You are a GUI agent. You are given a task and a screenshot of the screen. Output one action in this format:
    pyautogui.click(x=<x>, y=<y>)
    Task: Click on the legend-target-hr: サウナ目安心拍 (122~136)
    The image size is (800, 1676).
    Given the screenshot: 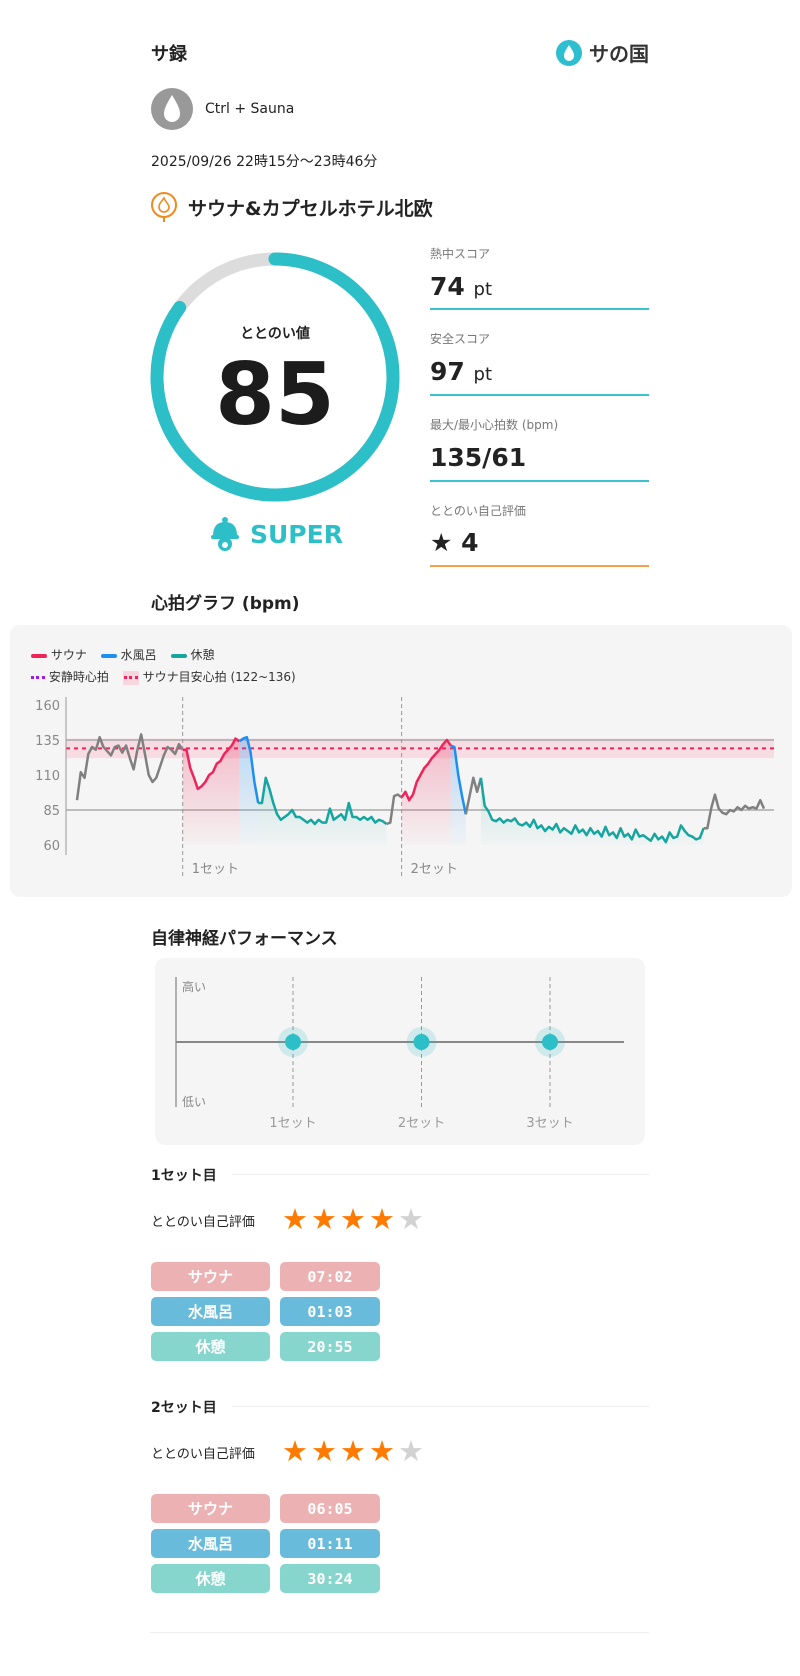 What is the action you would take?
    pyautogui.click(x=209, y=676)
    